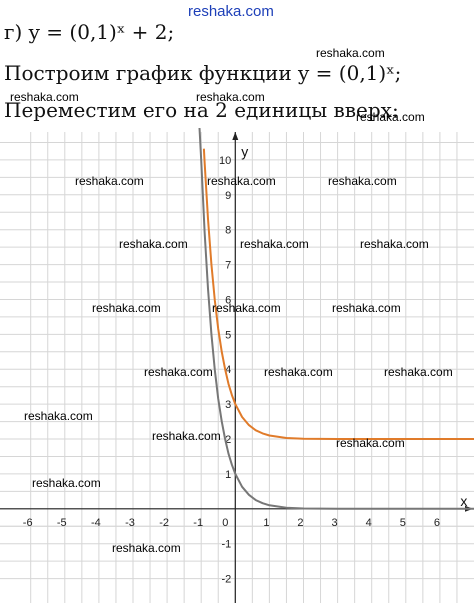 This screenshot has height=603, width=474. I want to click on y-tick-label: 8, so click(228, 231).